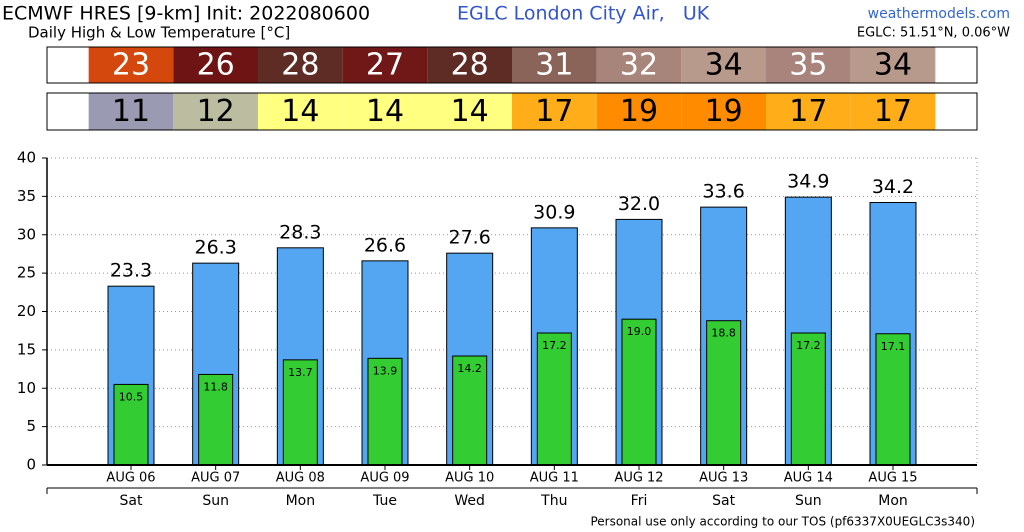 This screenshot has width=1024, height=532. What do you see at coordinates (26, 388) in the screenshot?
I see `y-tick-label: 10` at bounding box center [26, 388].